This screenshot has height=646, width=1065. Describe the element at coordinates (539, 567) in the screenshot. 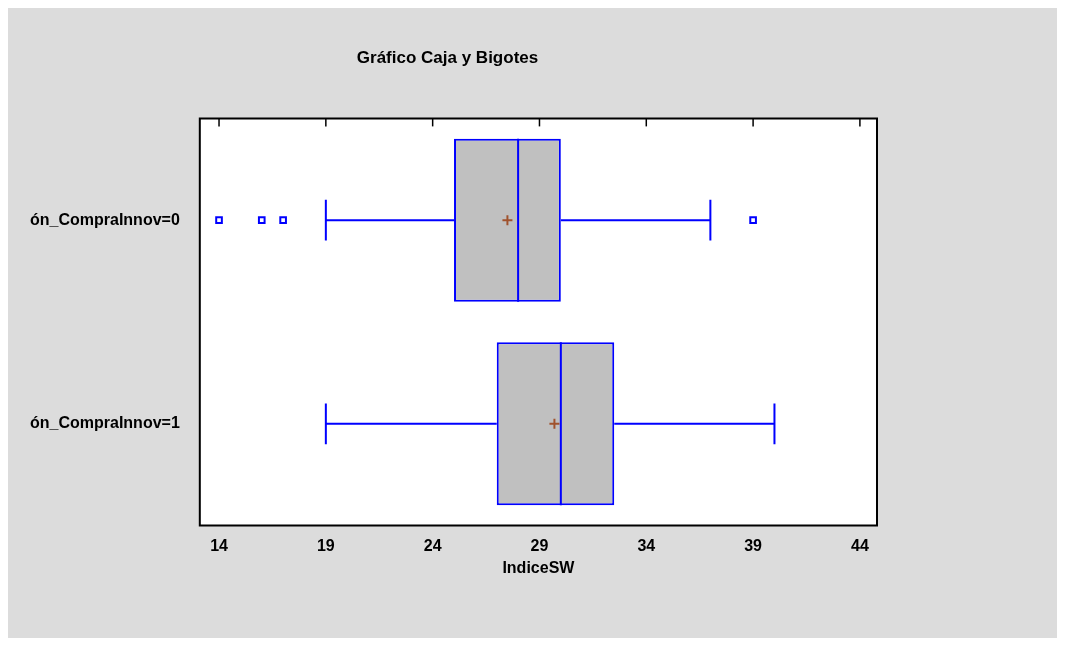

I see `x-axis-title: IndiceSW` at that location.